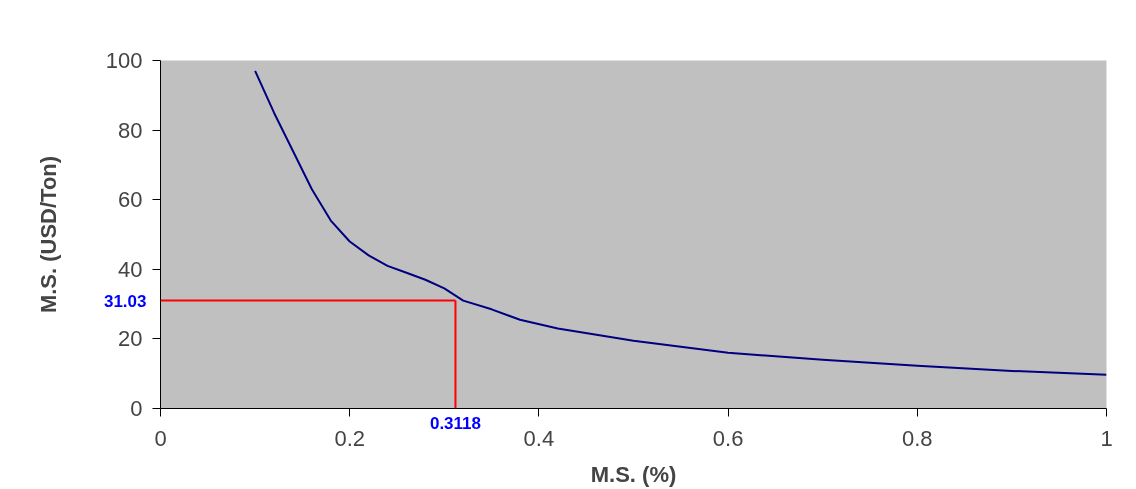 This screenshot has width=1136, height=489. I want to click on x-tick-label: 0, so click(160, 438).